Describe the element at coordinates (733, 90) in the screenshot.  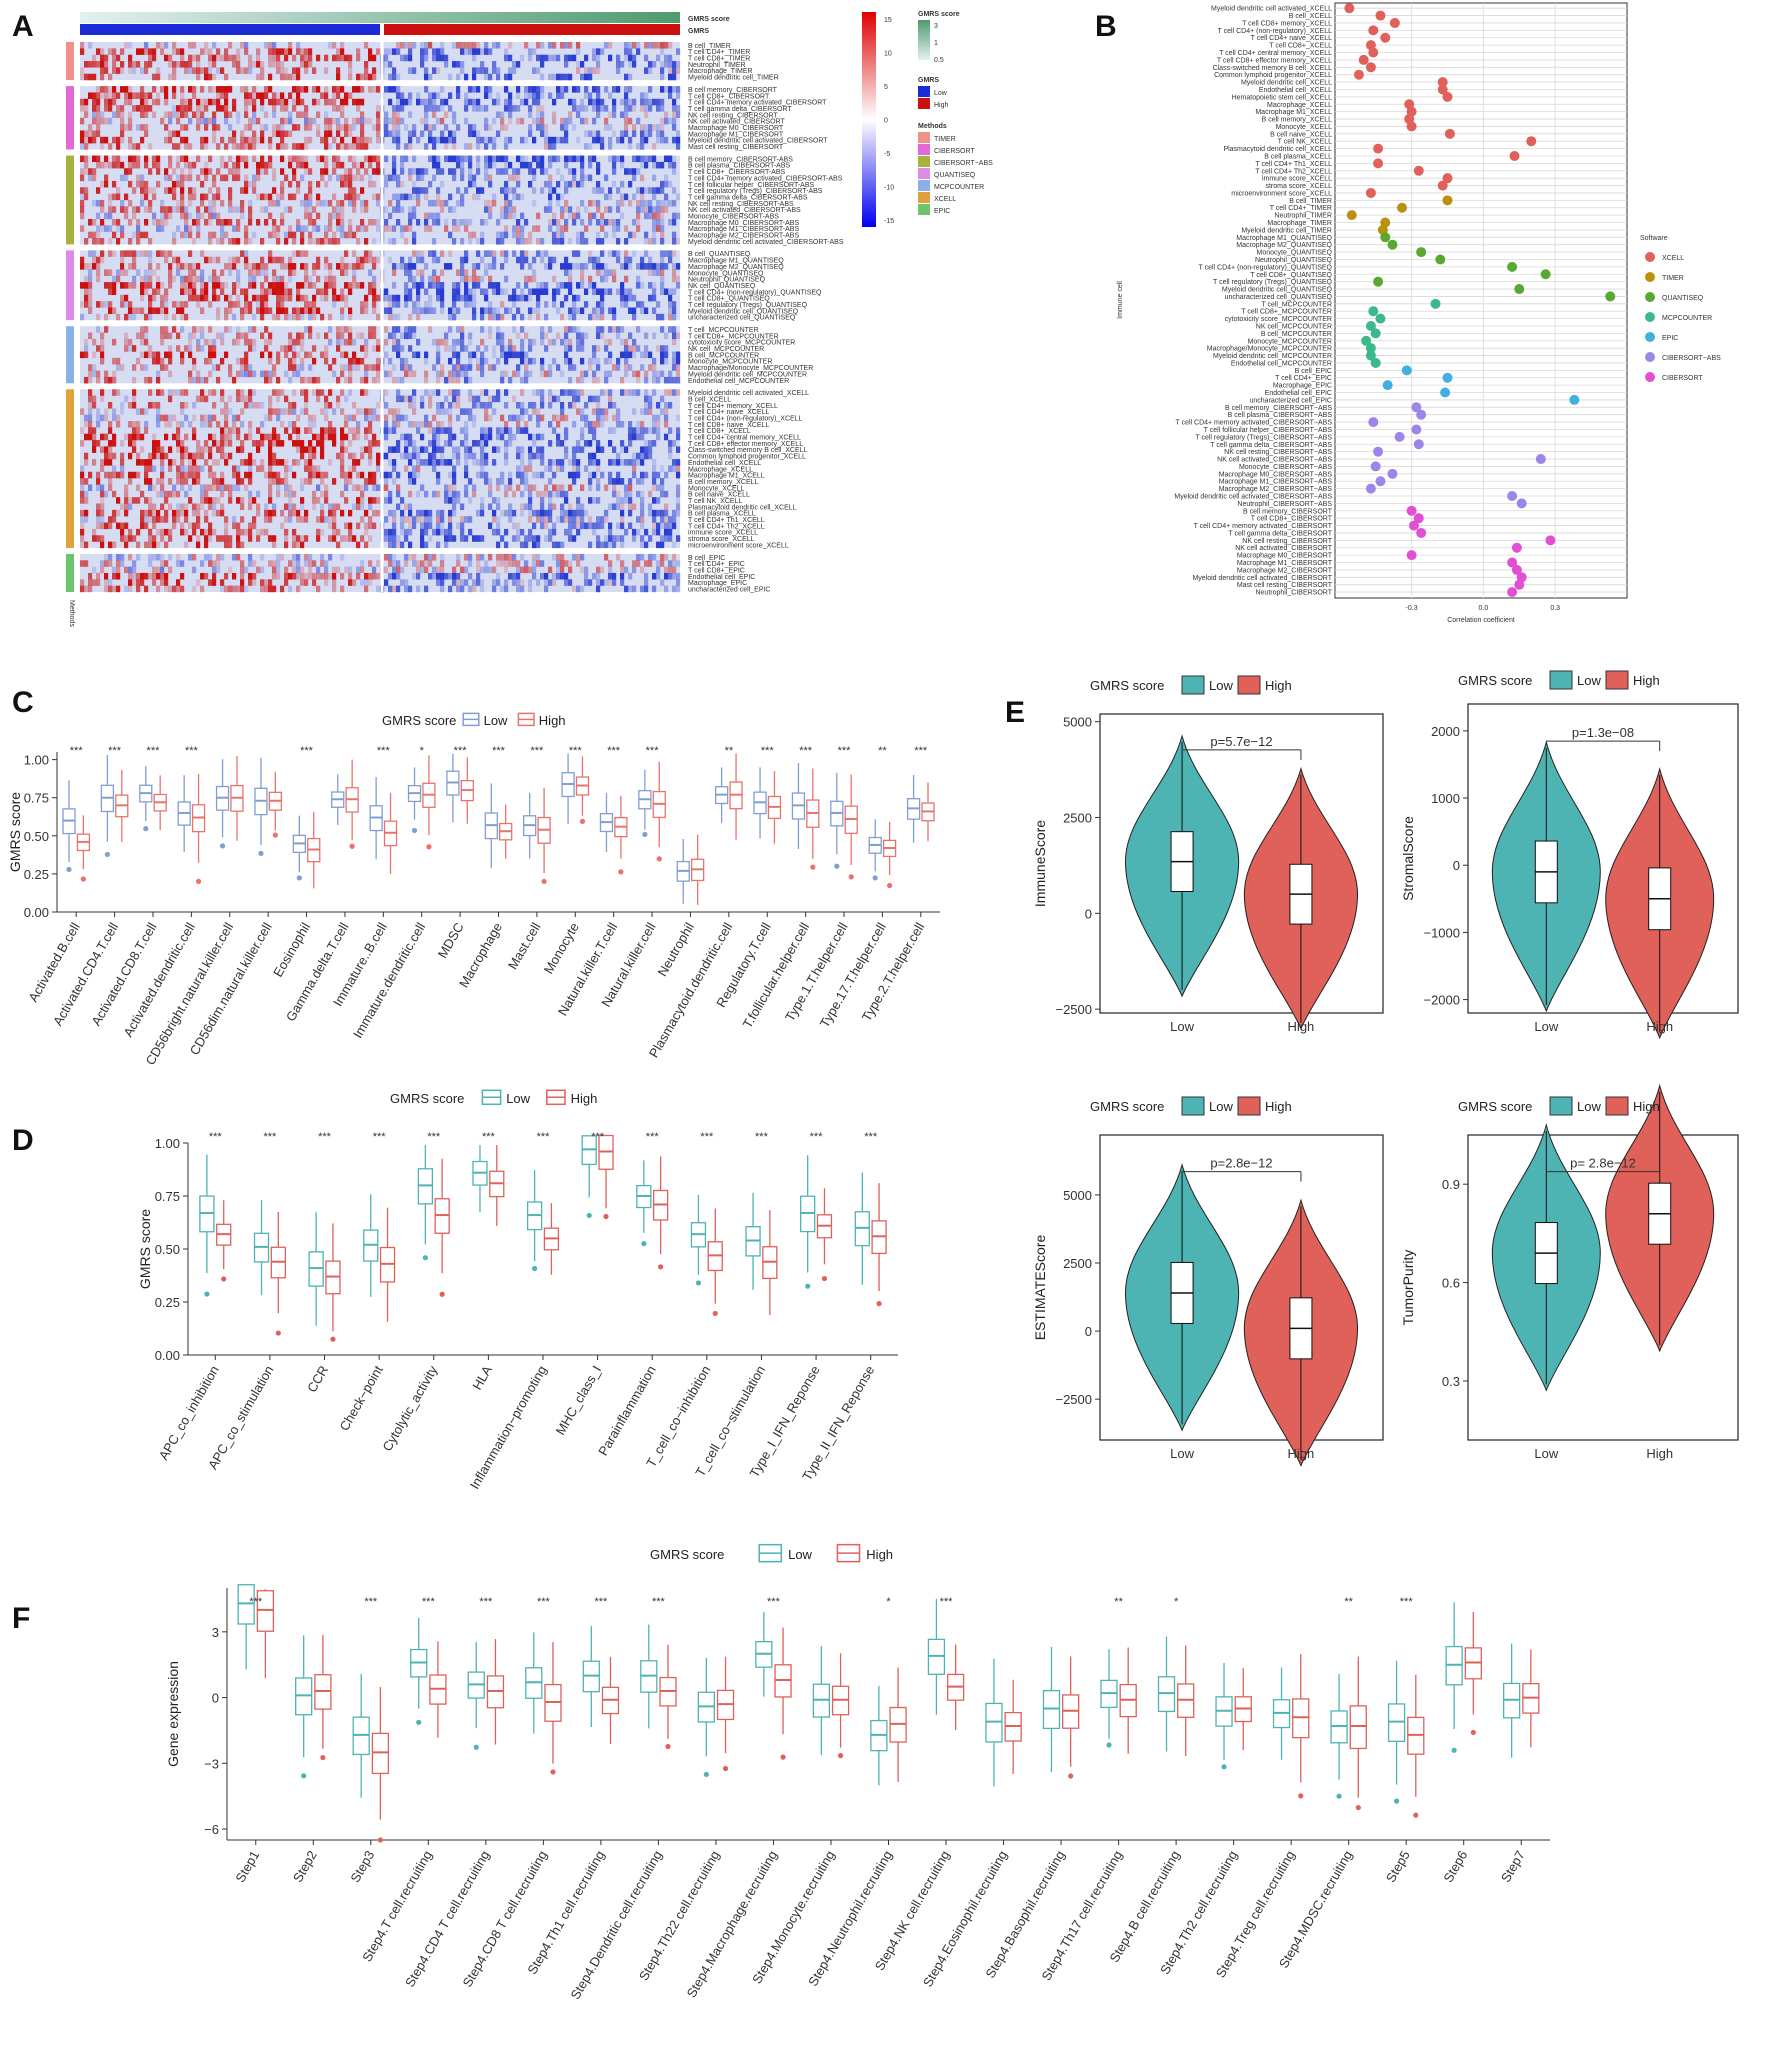
I see `heatmap-row-label: B cell memory_CIBERSORT` at that location.